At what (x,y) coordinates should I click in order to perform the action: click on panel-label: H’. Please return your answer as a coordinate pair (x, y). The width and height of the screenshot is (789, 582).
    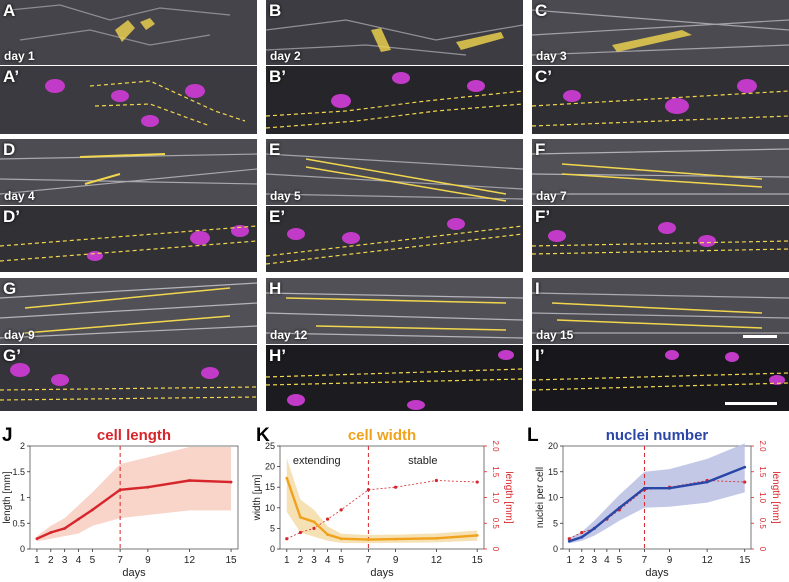
    Looking at the image, I should click on (277, 355).